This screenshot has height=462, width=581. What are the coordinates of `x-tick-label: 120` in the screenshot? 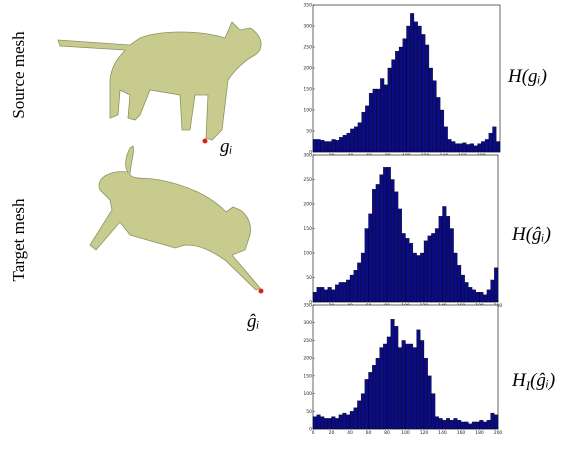 It's located at (424, 433).